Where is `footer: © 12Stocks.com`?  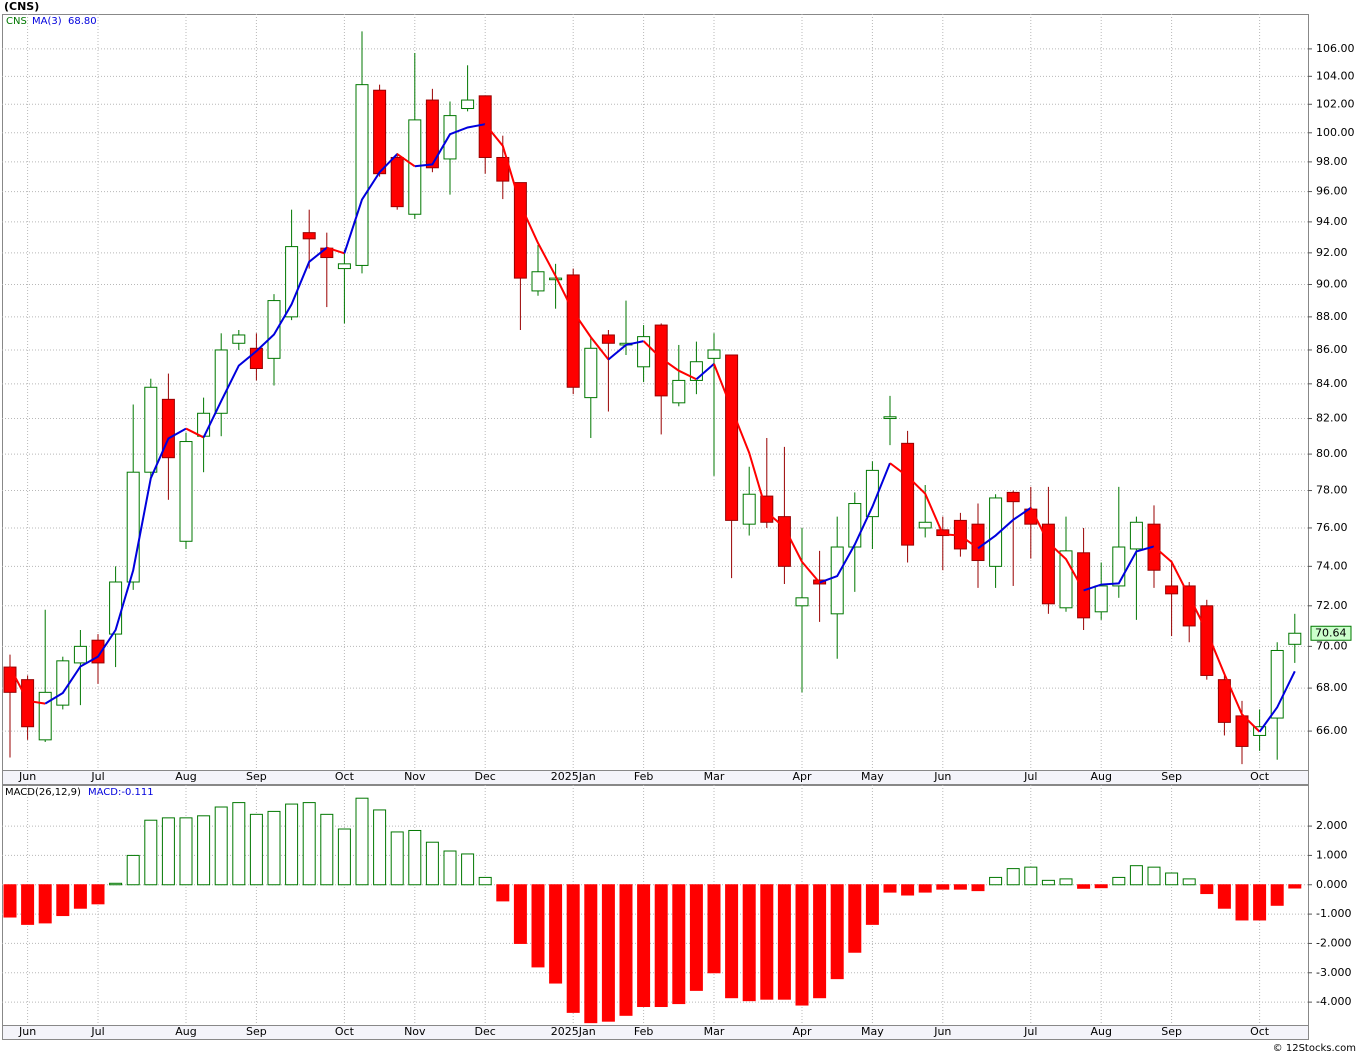 footer: © 12Stocks.com is located at coordinates (1314, 1048).